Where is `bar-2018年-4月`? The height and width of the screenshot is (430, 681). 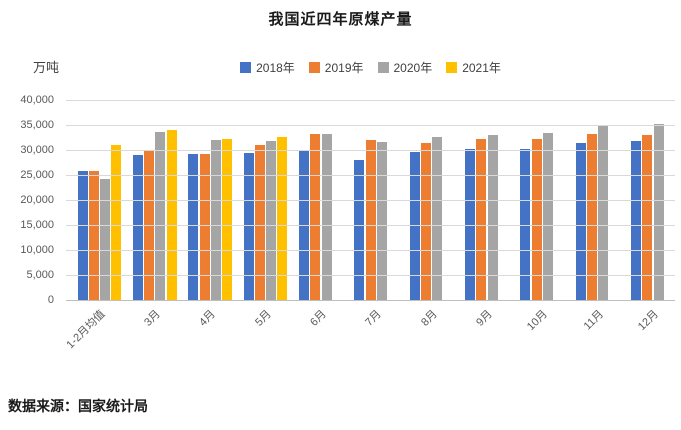 bar-2018年-4月 is located at coordinates (193, 226).